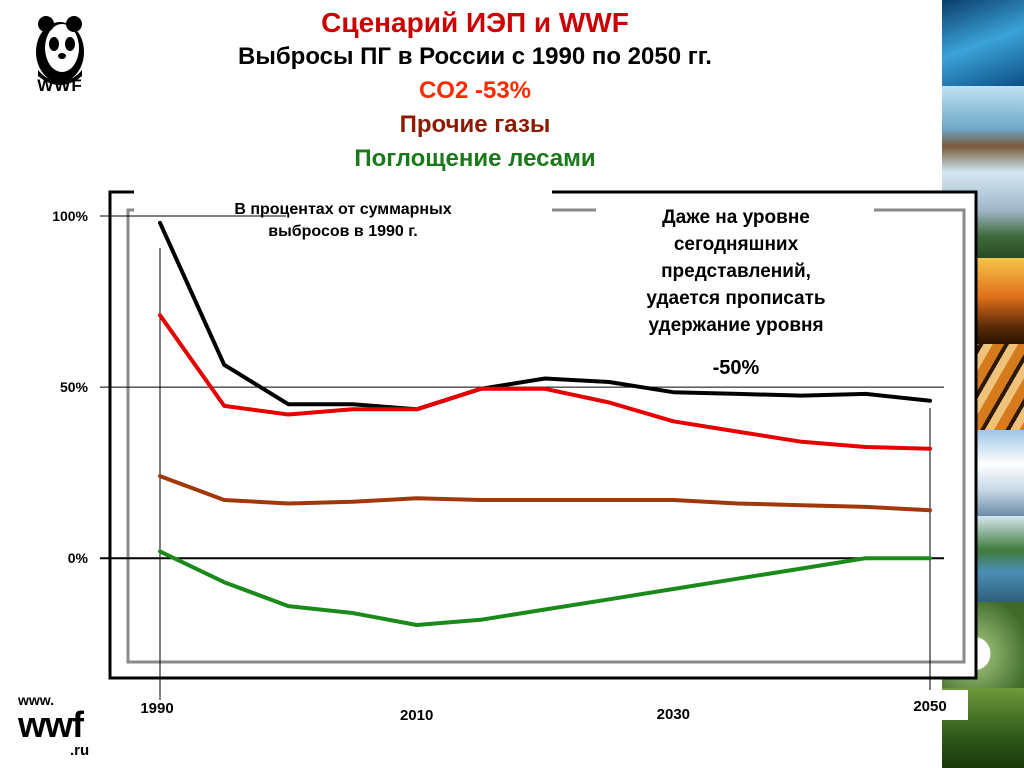 The height and width of the screenshot is (768, 1024). Describe the element at coordinates (983, 129) in the screenshot. I see `photo-fox-ice` at that location.